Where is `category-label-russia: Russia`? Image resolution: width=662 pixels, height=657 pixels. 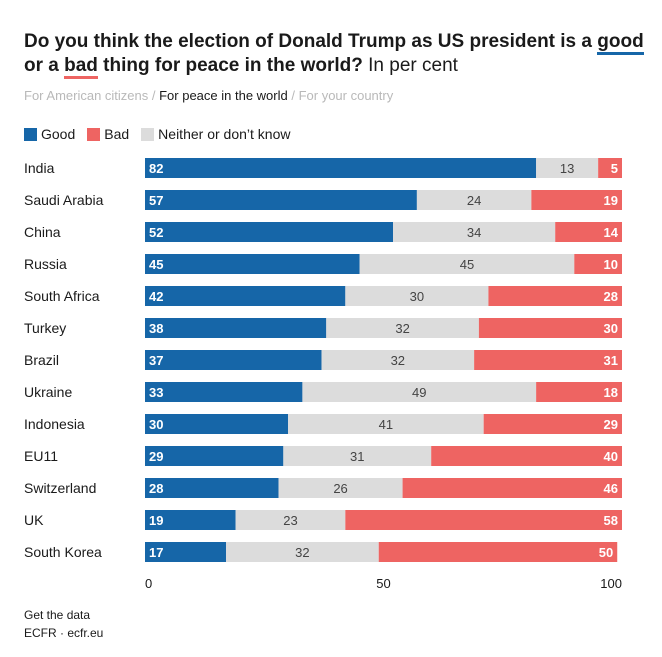 category-label-russia: Russia is located at coordinates (45, 264).